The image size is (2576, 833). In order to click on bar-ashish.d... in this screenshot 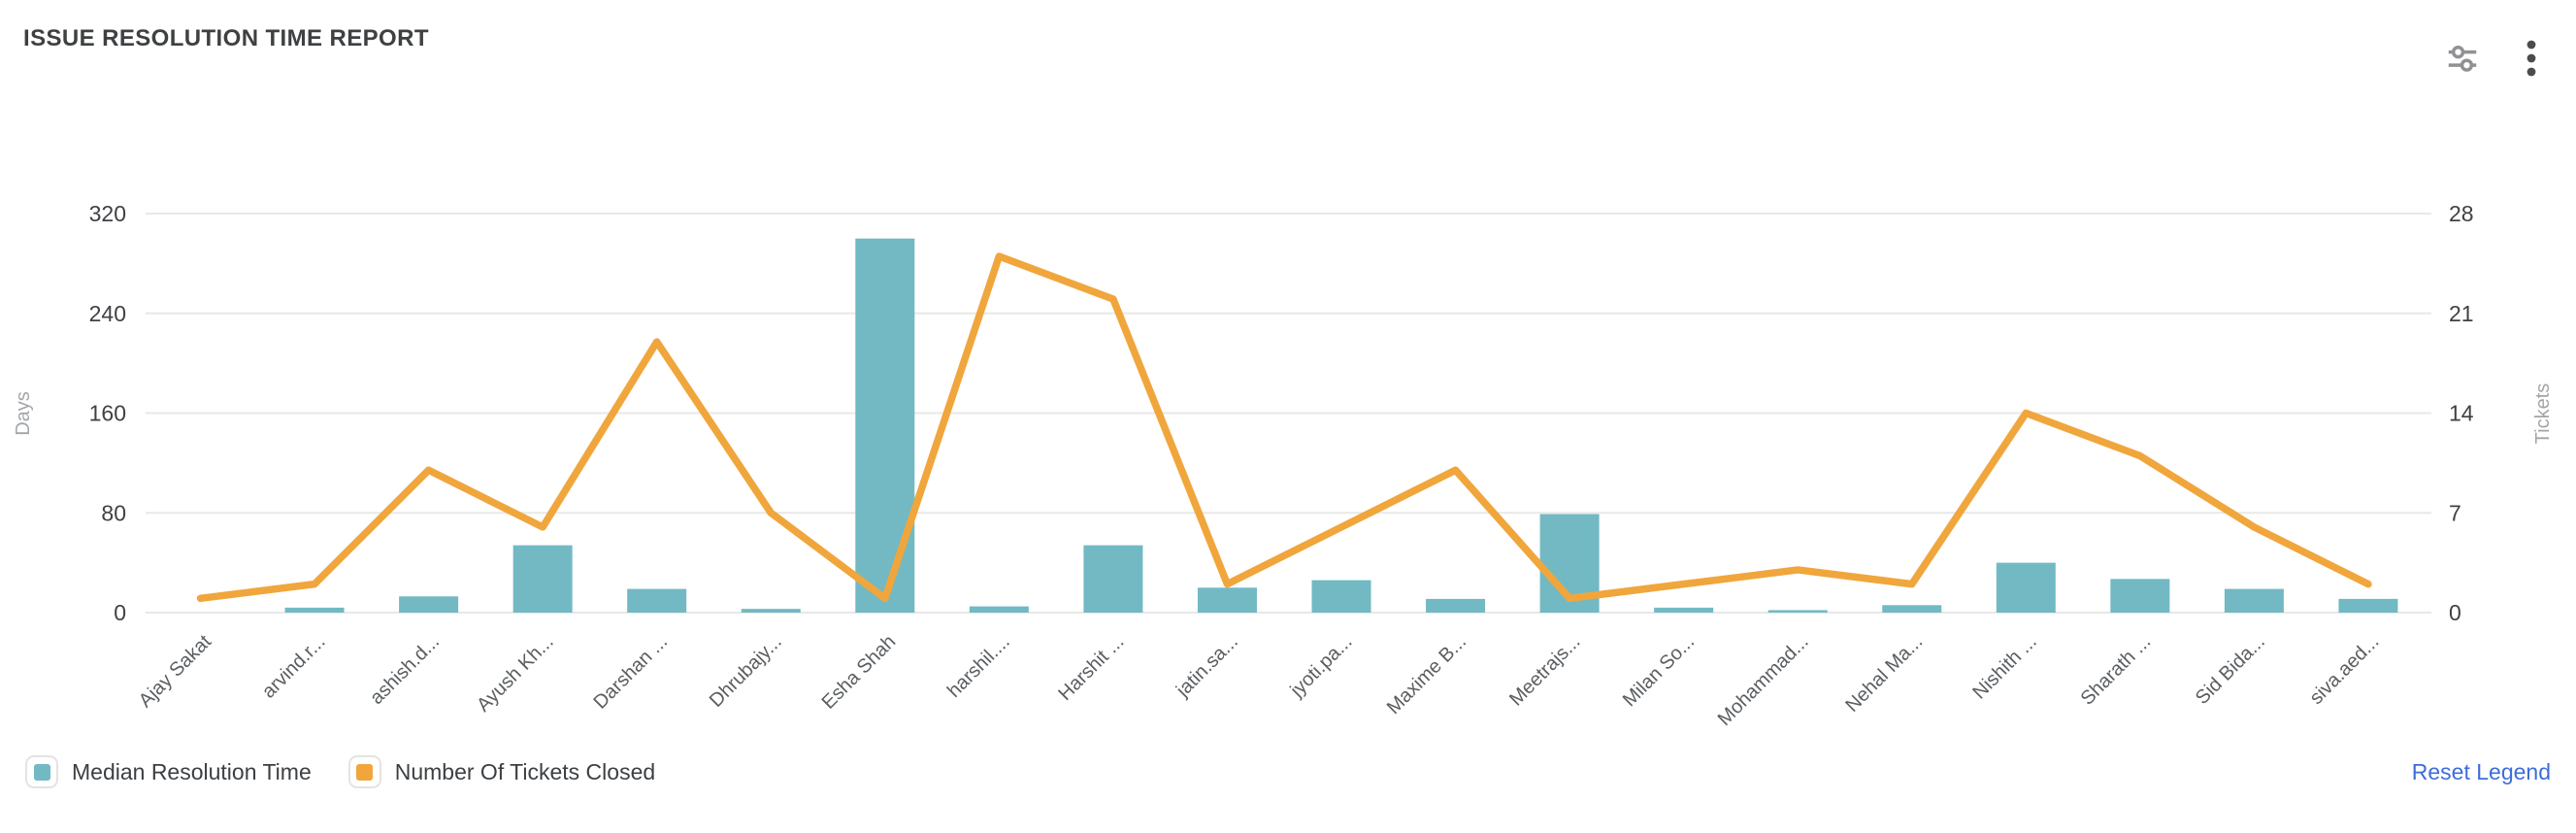, I will do `click(429, 604)`.